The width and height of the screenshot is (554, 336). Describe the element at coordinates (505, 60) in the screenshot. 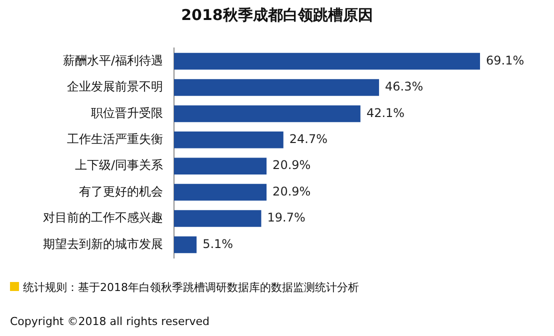

I see `data-label: 69.1%` at that location.